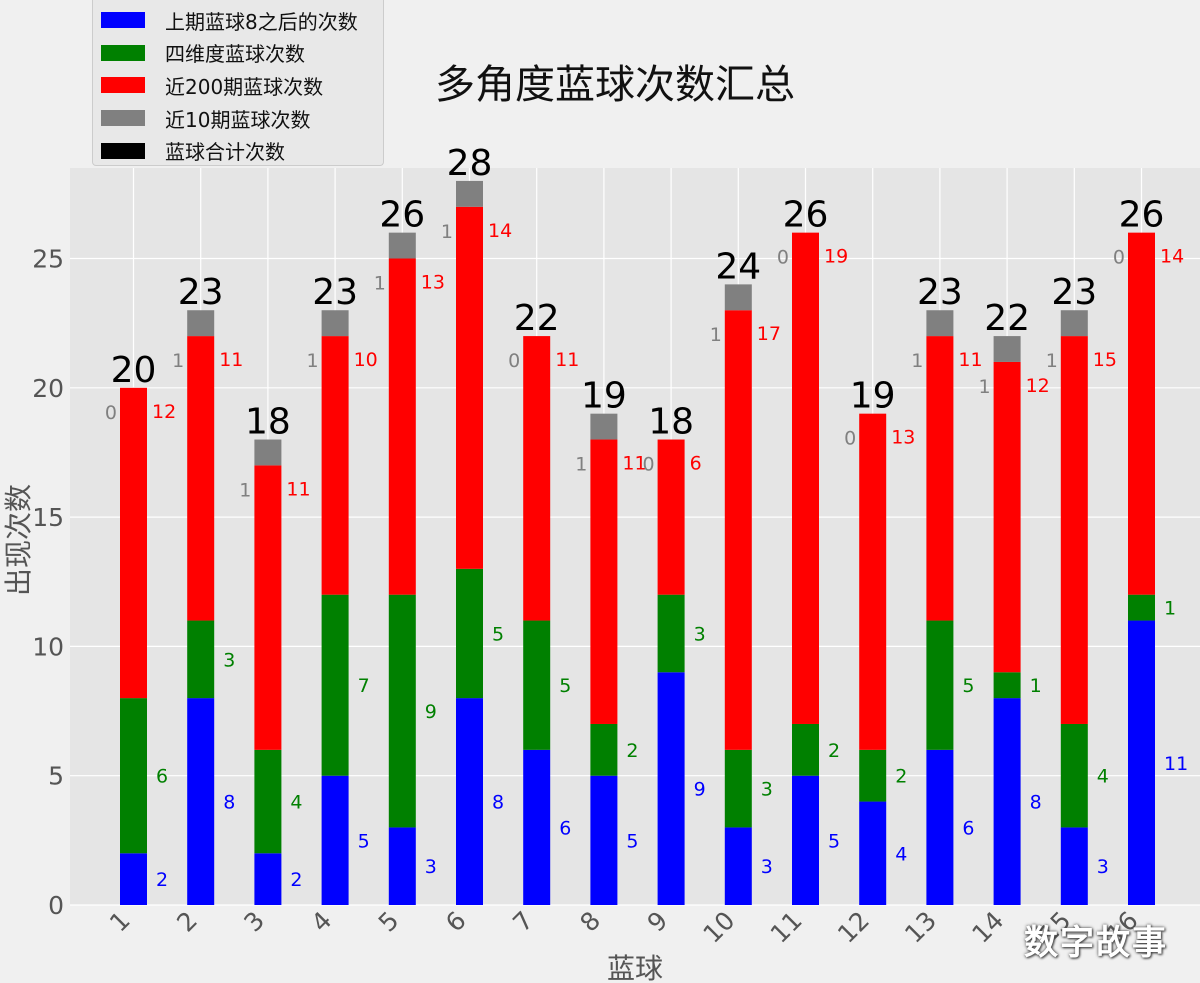 This screenshot has height=983, width=1200. I want to click on x-tick-label: 3, so click(254, 922).